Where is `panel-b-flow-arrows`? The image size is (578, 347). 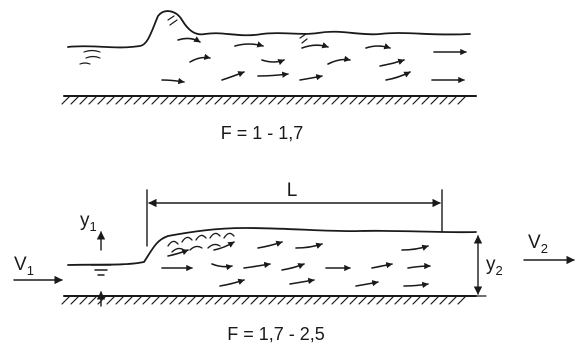
panel-b-flow-arrows is located at coordinates (296, 264).